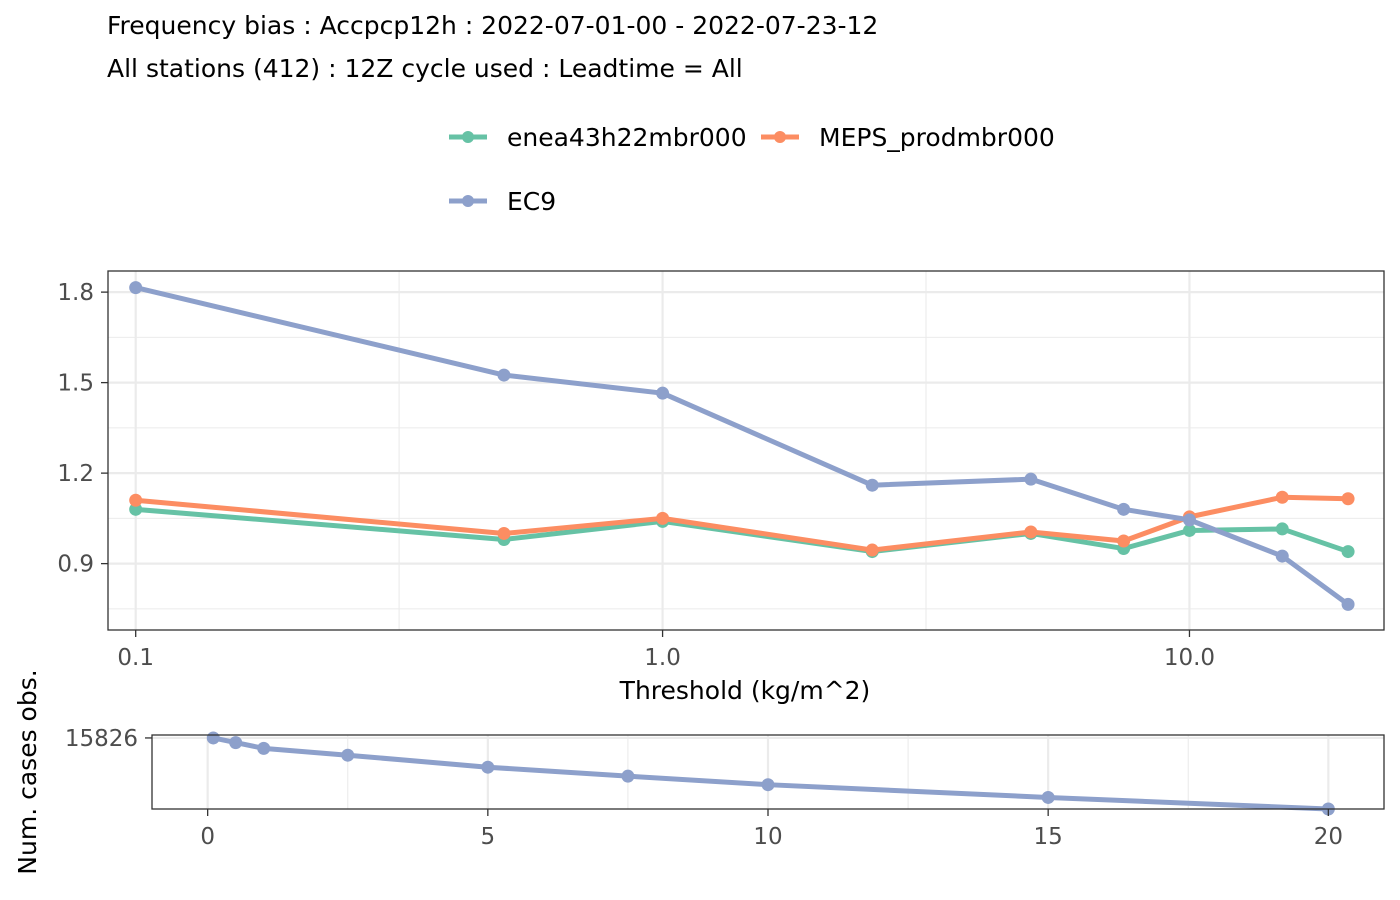 This screenshot has width=1400, height=900. I want to click on num-cases-panel: 0 5 10 15 20 15826, so click(725, 788).